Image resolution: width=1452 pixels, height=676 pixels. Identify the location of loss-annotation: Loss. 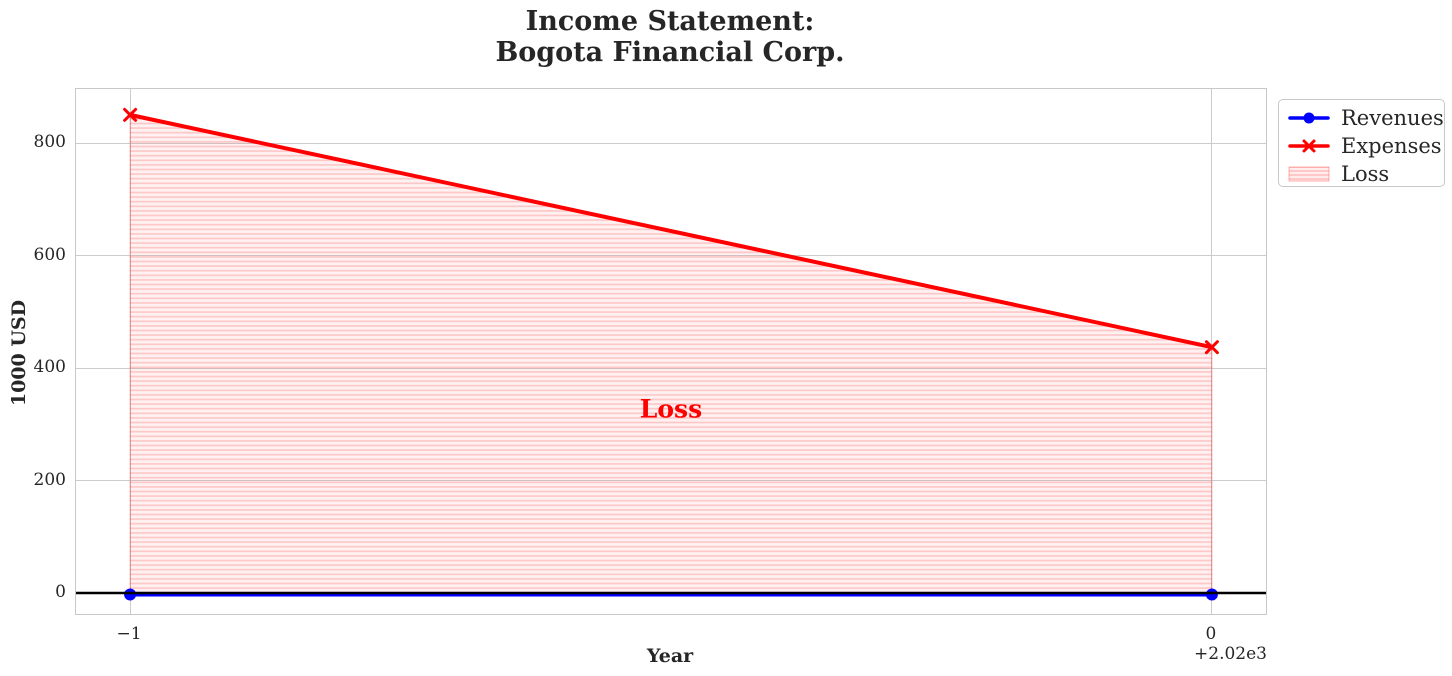
(671, 409).